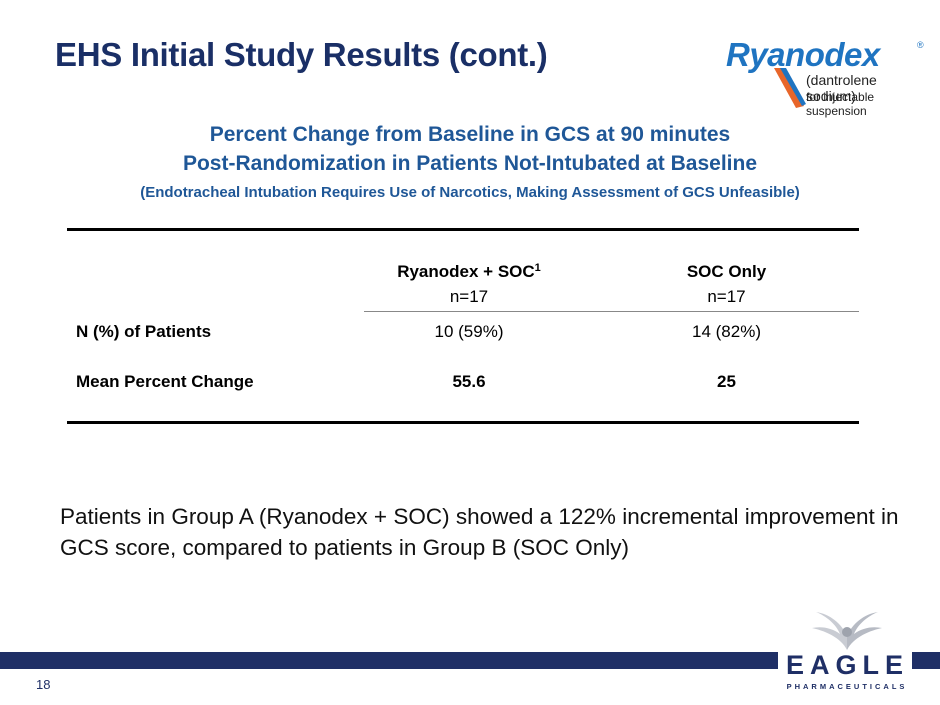  What do you see at coordinates (726, 271) in the screenshot?
I see `column-header-soc: SOC Only` at bounding box center [726, 271].